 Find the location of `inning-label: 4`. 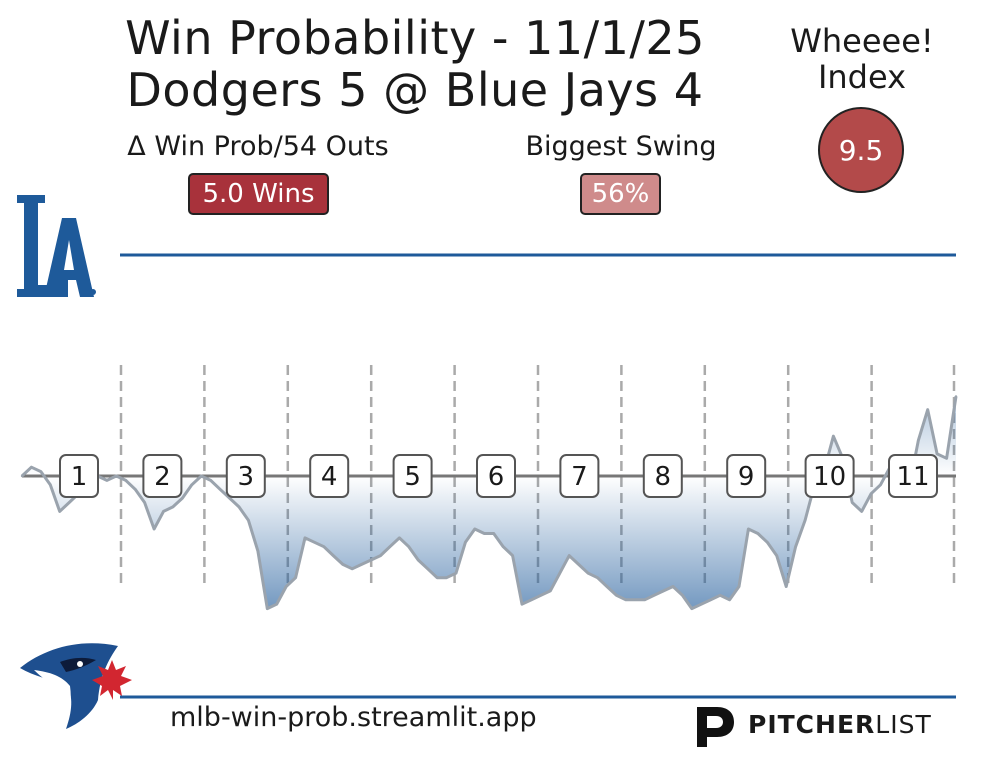

inning-label: 4 is located at coordinates (329, 477).